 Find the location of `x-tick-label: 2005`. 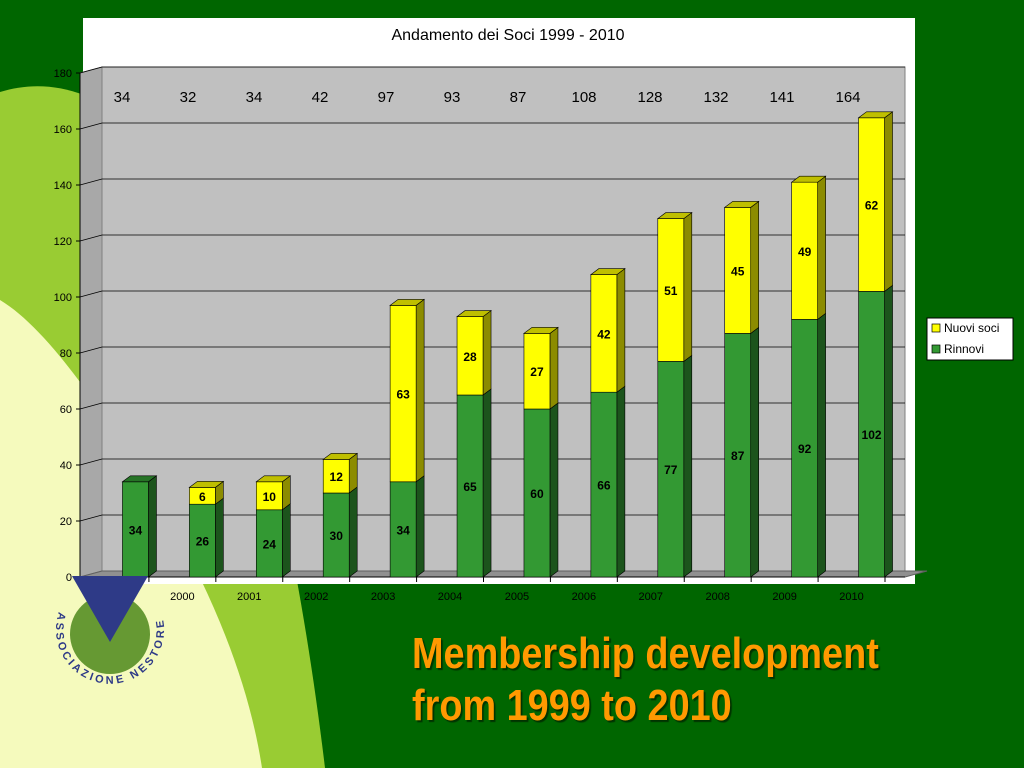

x-tick-label: 2005 is located at coordinates (517, 597).